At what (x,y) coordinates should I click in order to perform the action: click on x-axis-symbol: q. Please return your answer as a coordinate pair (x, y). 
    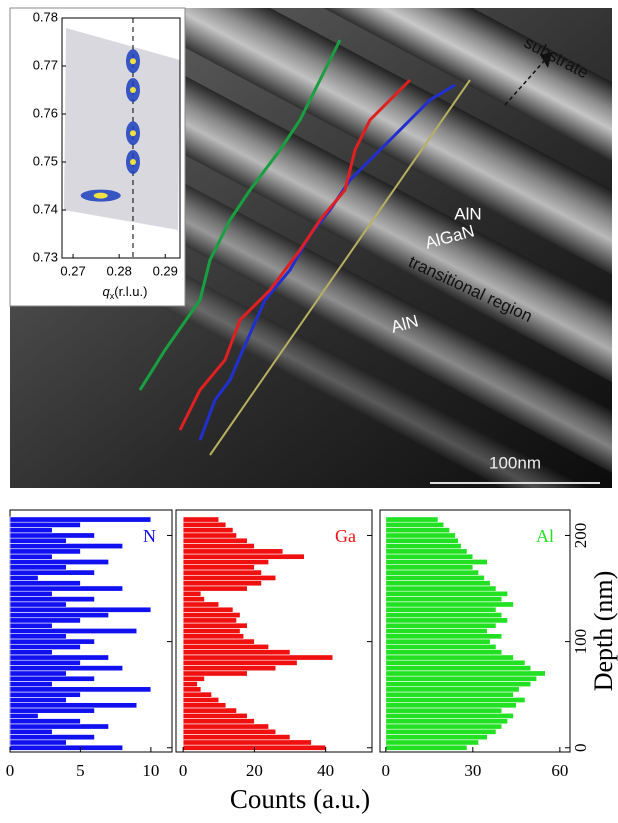
    Looking at the image, I should click on (107, 291).